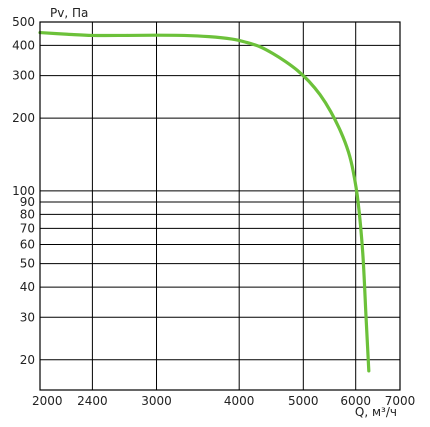  Describe the element at coordinates (27, 245) in the screenshot. I see `y-tick-label: 60` at that location.